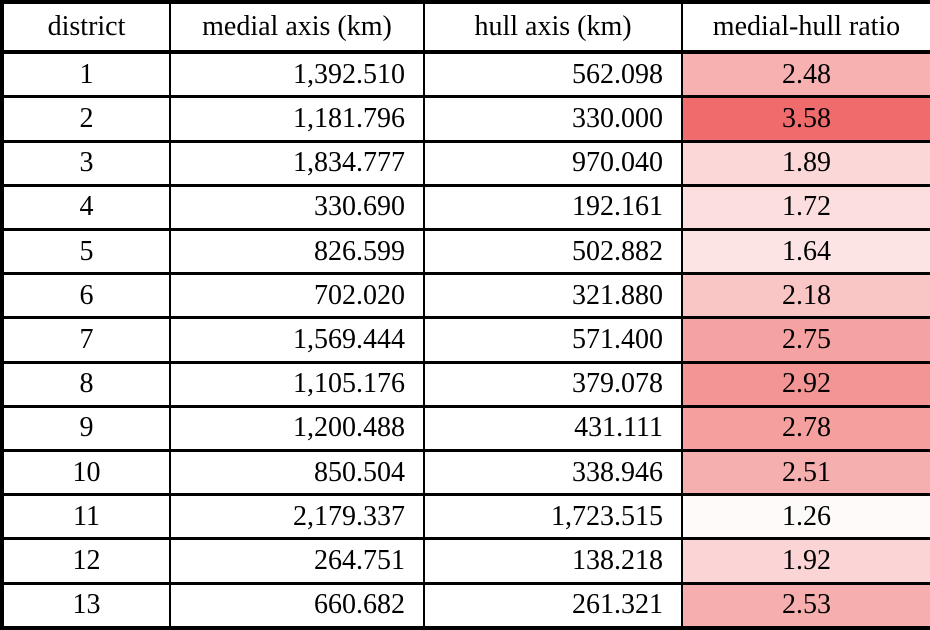 The width and height of the screenshot is (930, 630). What do you see at coordinates (86, 74) in the screenshot?
I see `district-cell: 1` at bounding box center [86, 74].